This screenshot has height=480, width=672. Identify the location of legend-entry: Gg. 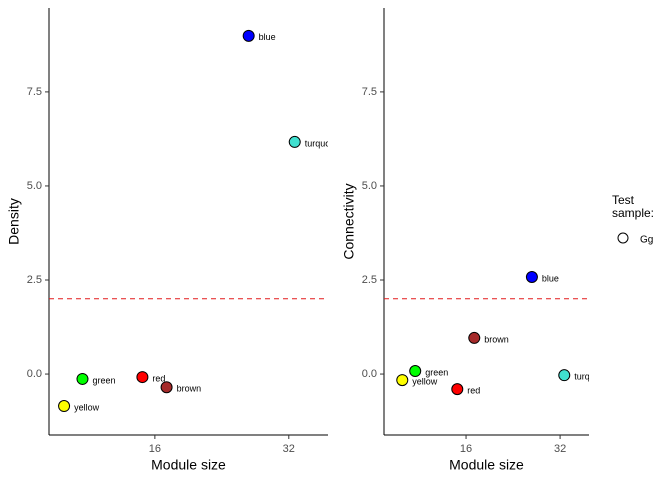
(646, 240).